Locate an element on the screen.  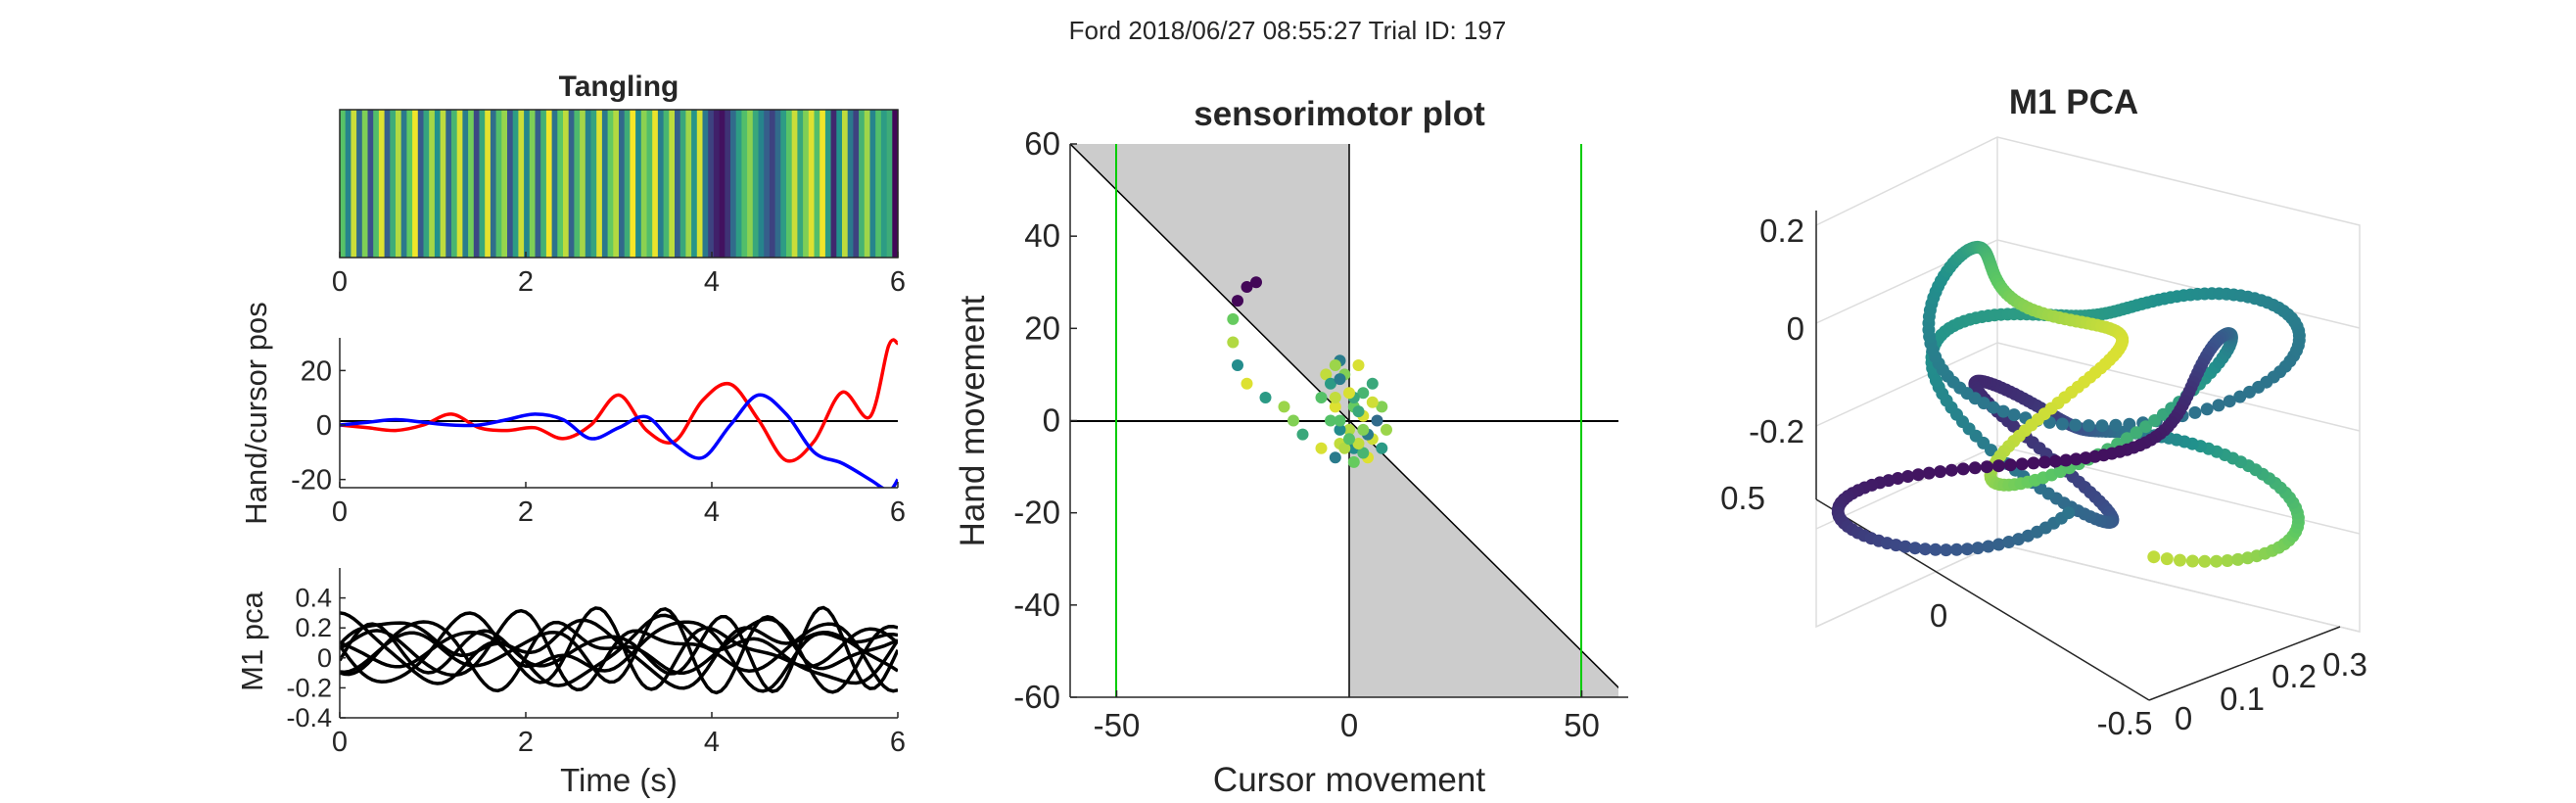
3d-x-axis is located at coordinates (2244, 664).